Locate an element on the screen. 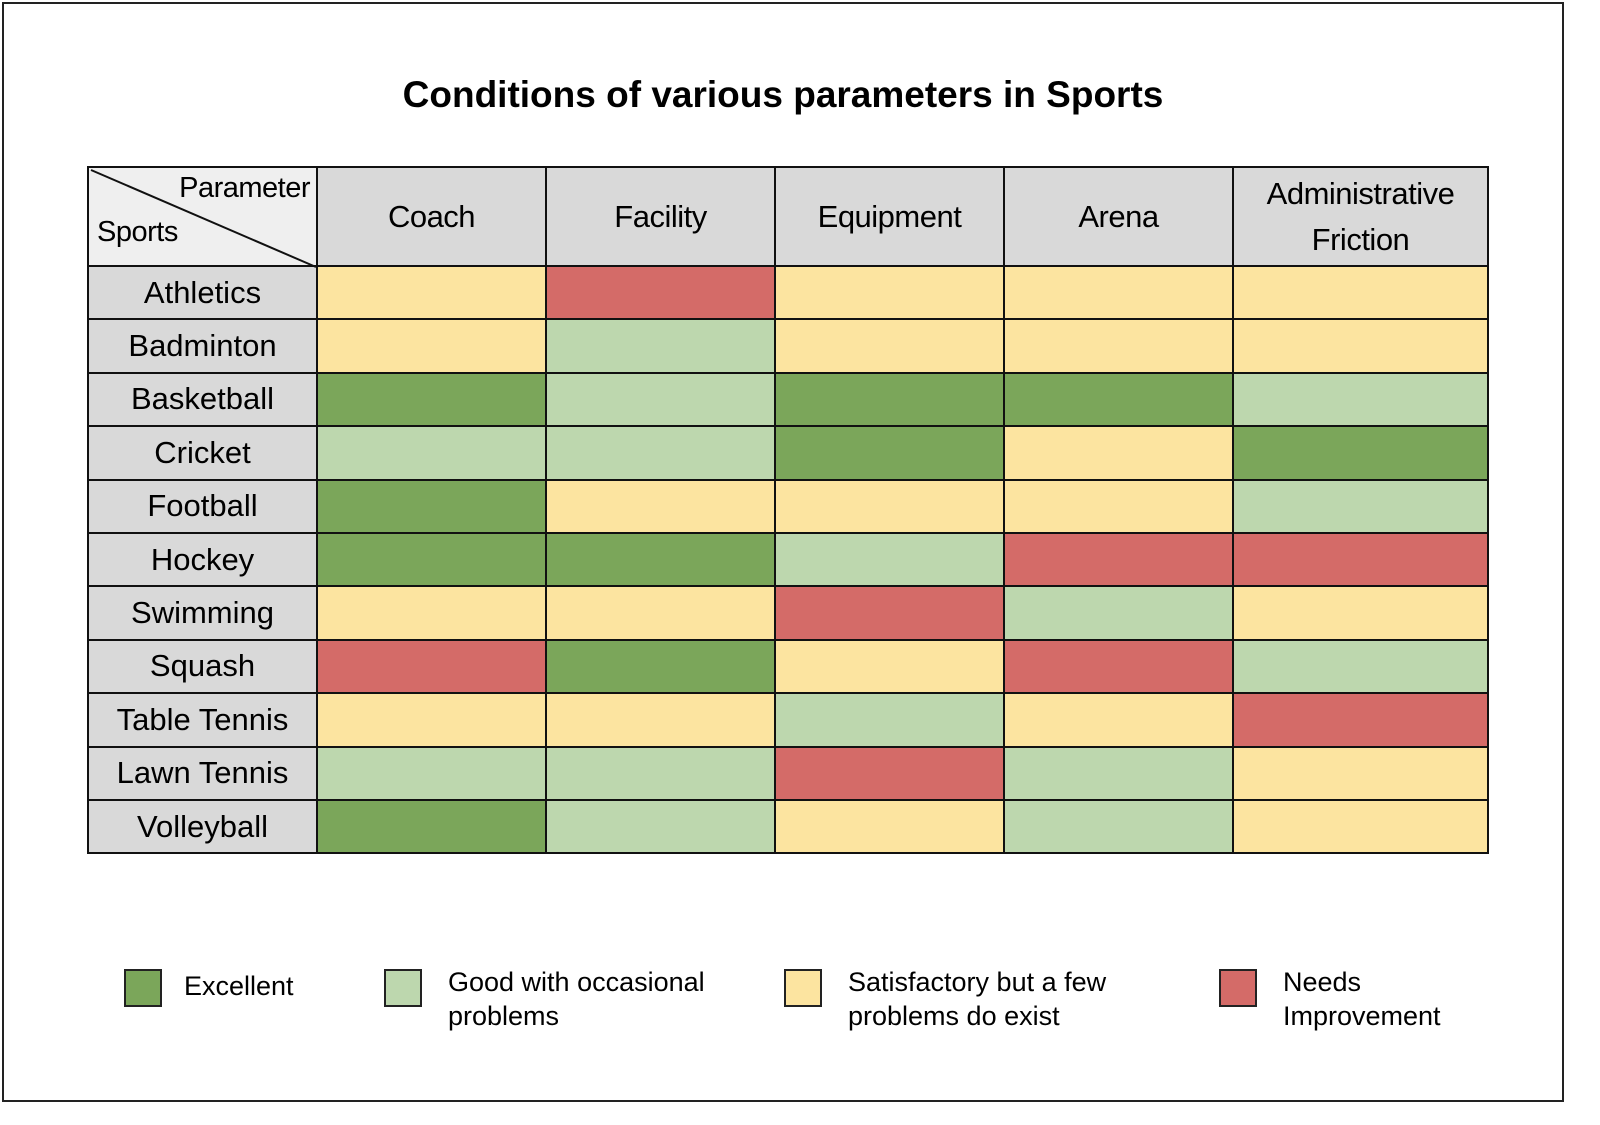  column-header: Facility is located at coordinates (660, 216).